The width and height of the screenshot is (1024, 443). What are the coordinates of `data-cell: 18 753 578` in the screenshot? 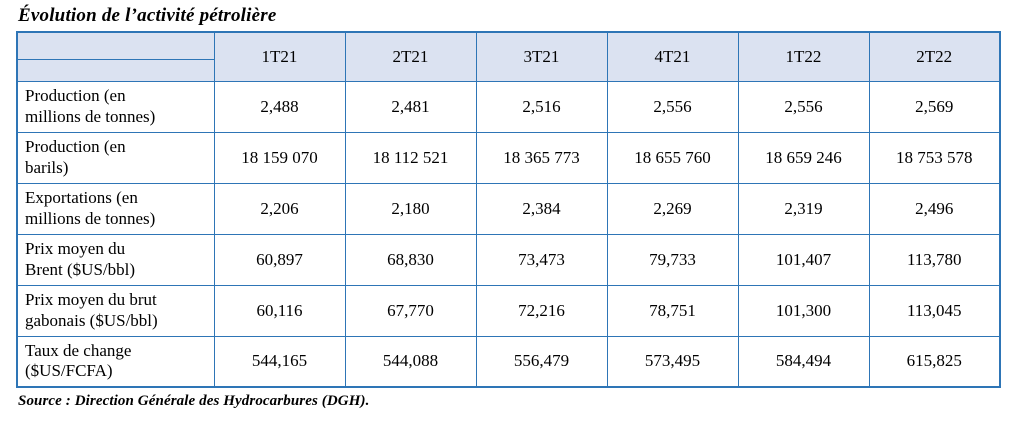 It's located at (934, 157).